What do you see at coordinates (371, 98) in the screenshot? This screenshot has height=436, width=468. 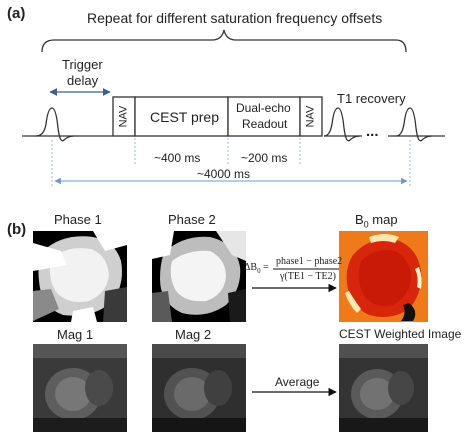 I see `t1-recovery-label: T1 recovery` at bounding box center [371, 98].